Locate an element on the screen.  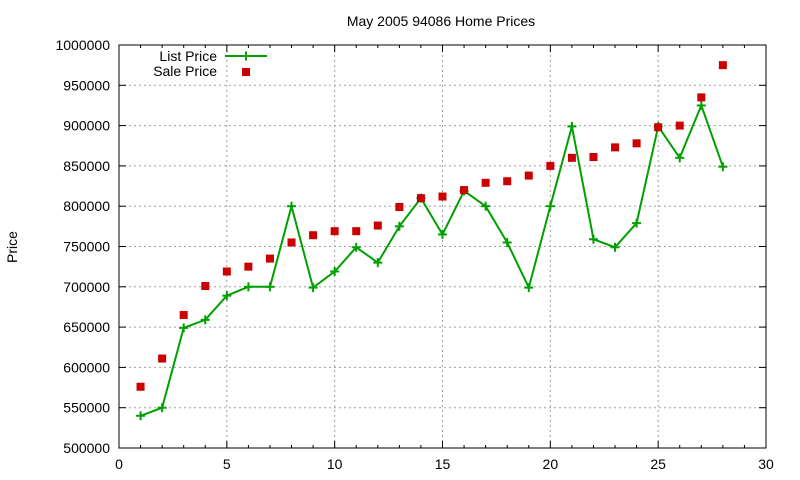
y-tick-label: 850000 is located at coordinates (86, 166).